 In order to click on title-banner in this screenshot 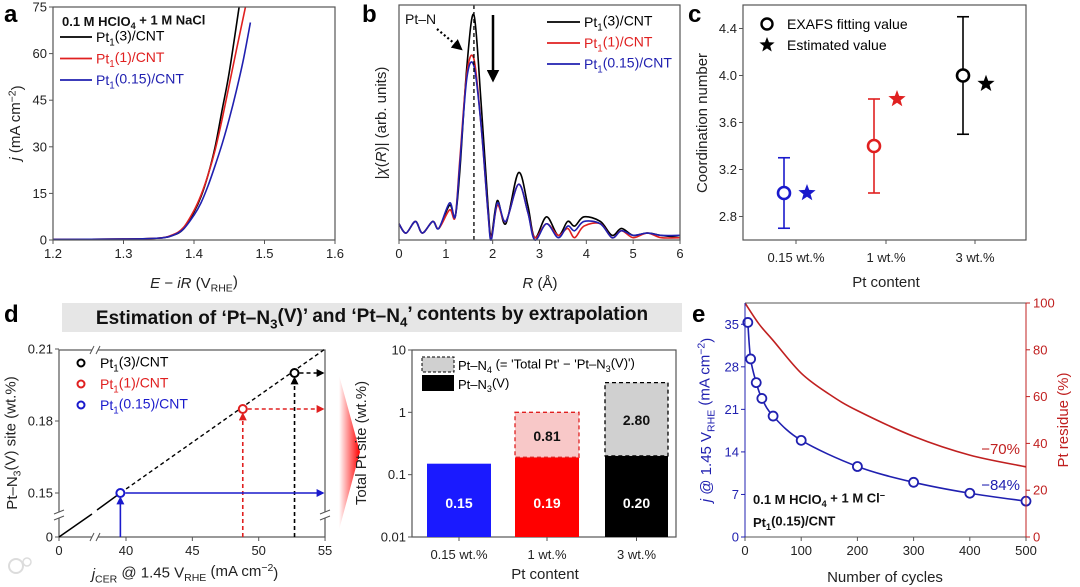, I will do `click(372, 317)`.